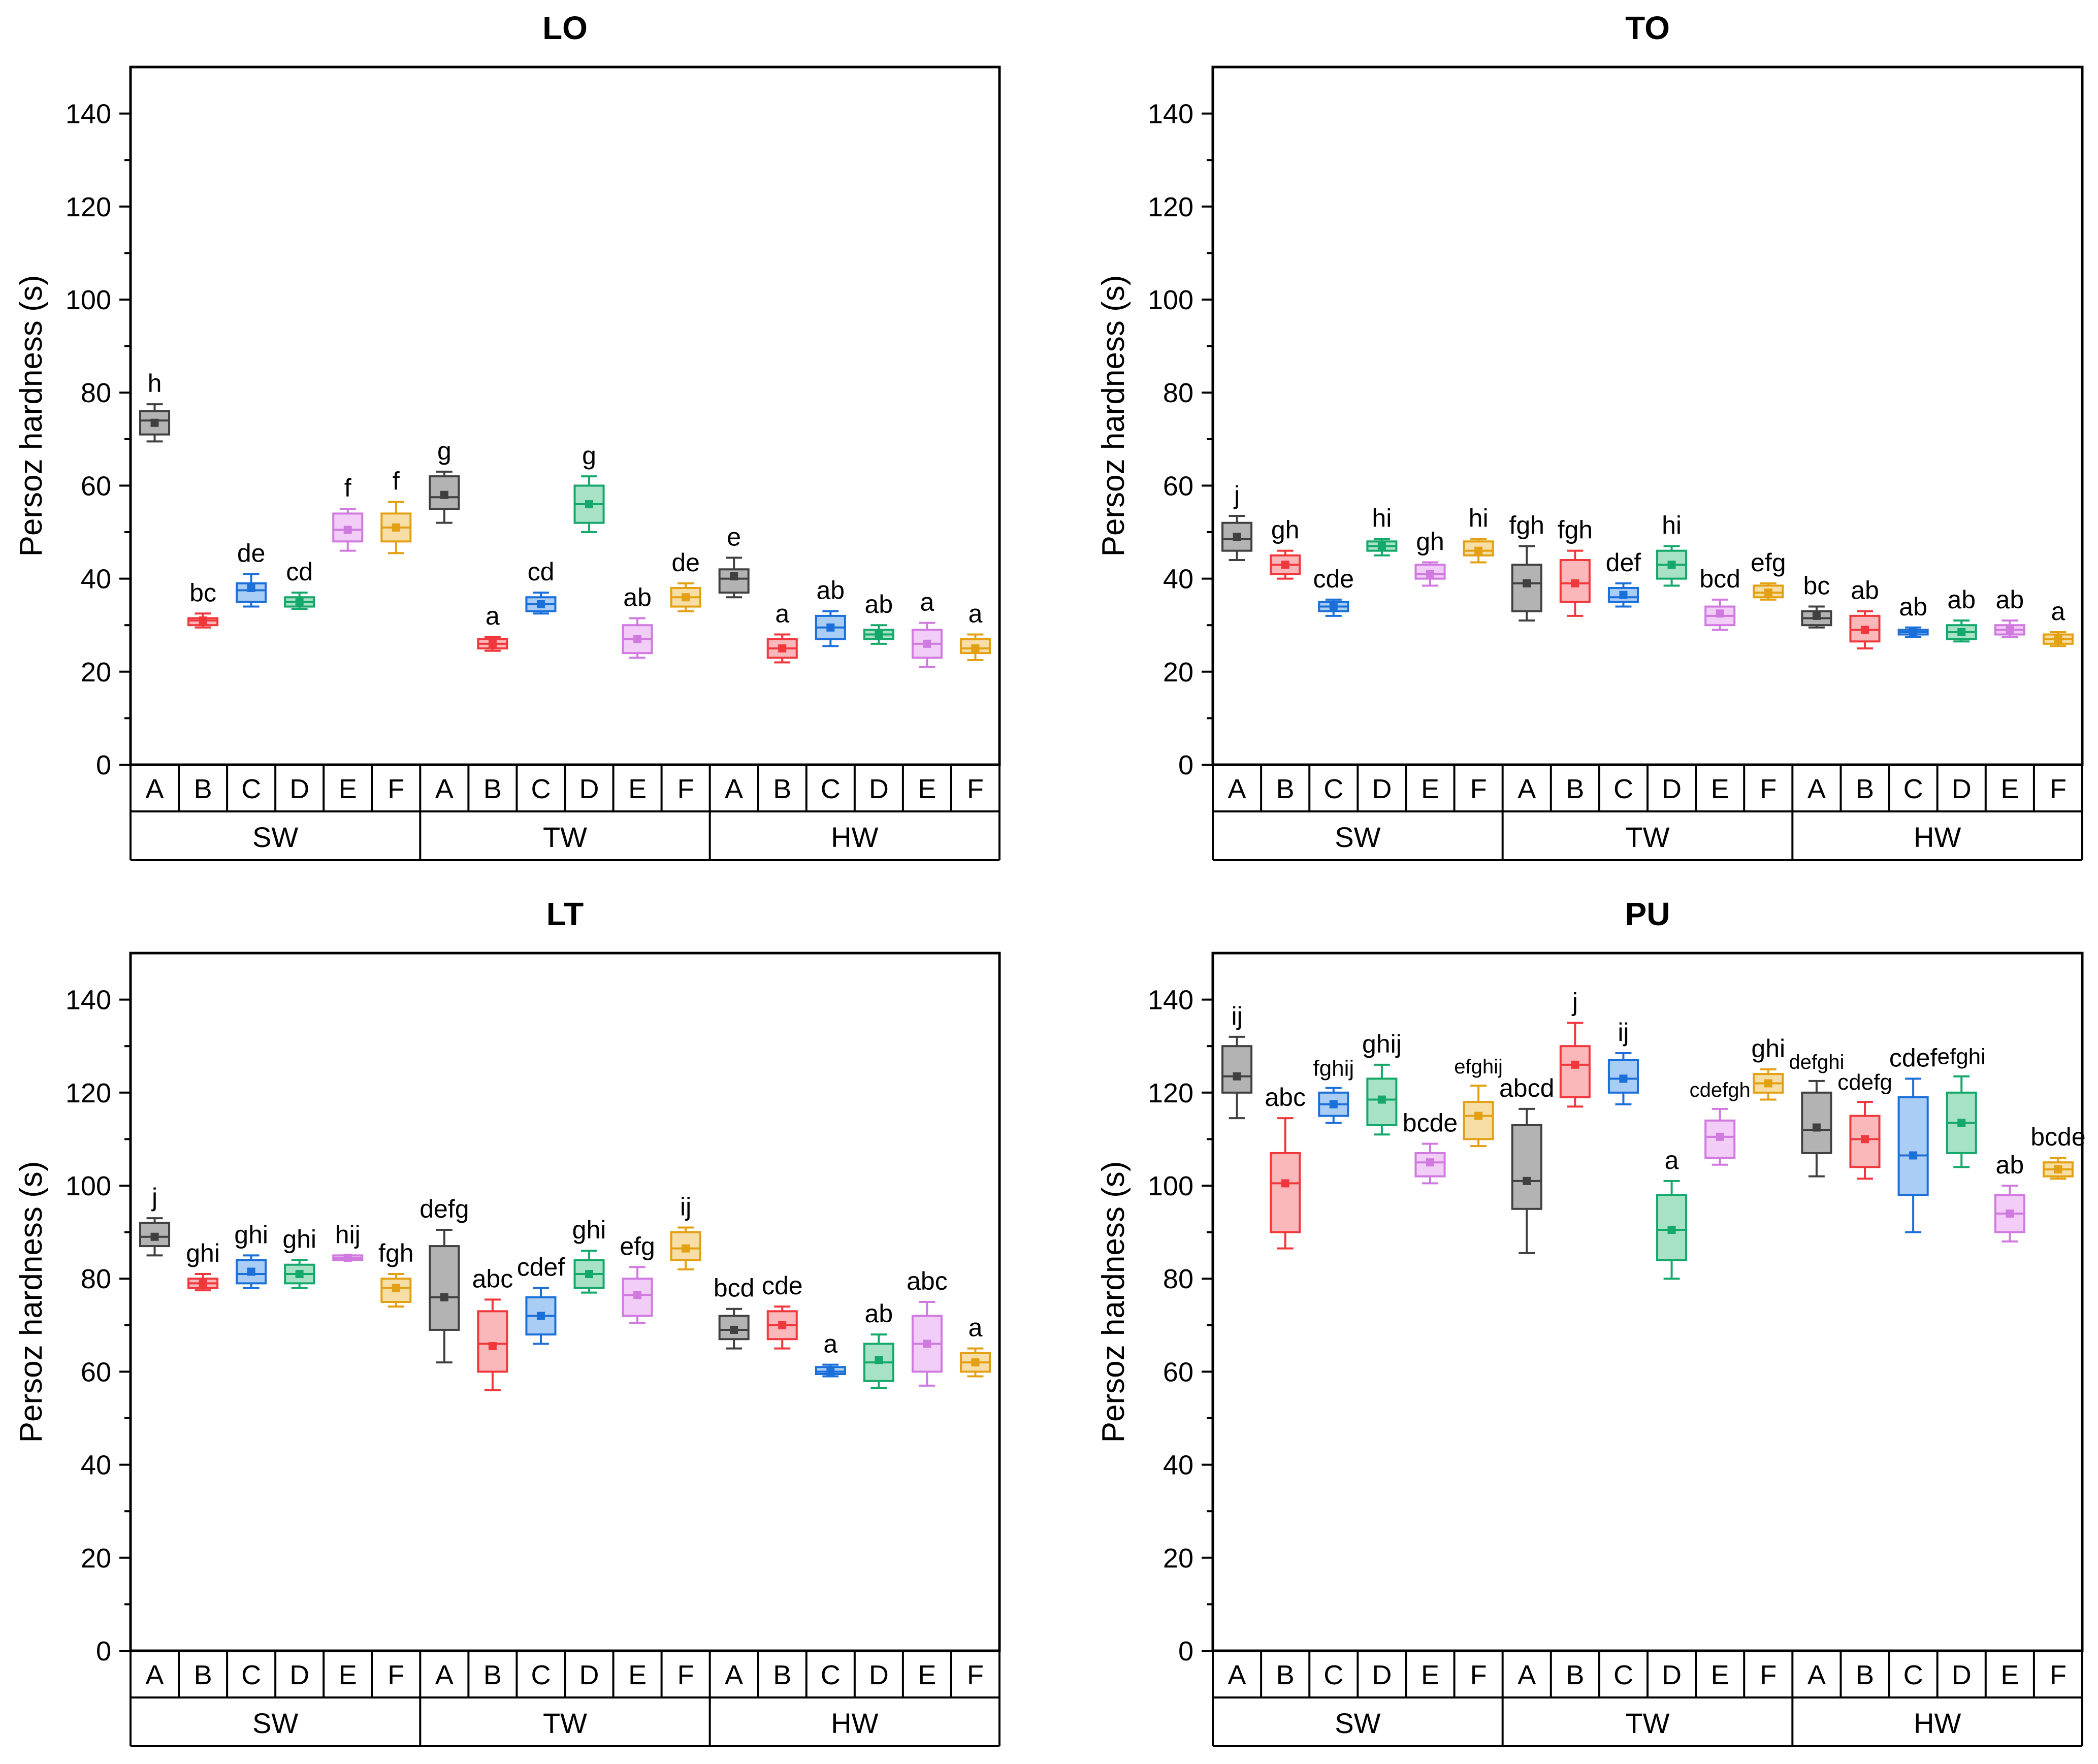  Describe the element at coordinates (1575, 530) in the screenshot. I see `significance-label: fgh` at that location.